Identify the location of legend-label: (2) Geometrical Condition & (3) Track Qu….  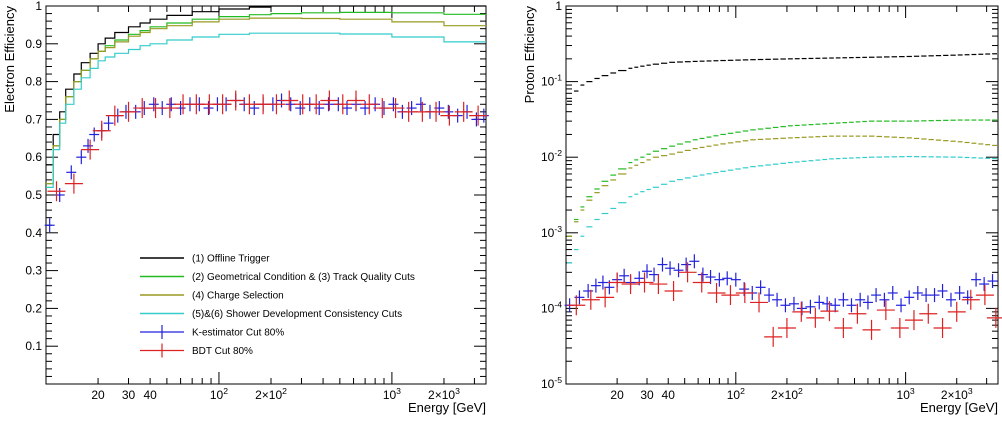
(303, 277).